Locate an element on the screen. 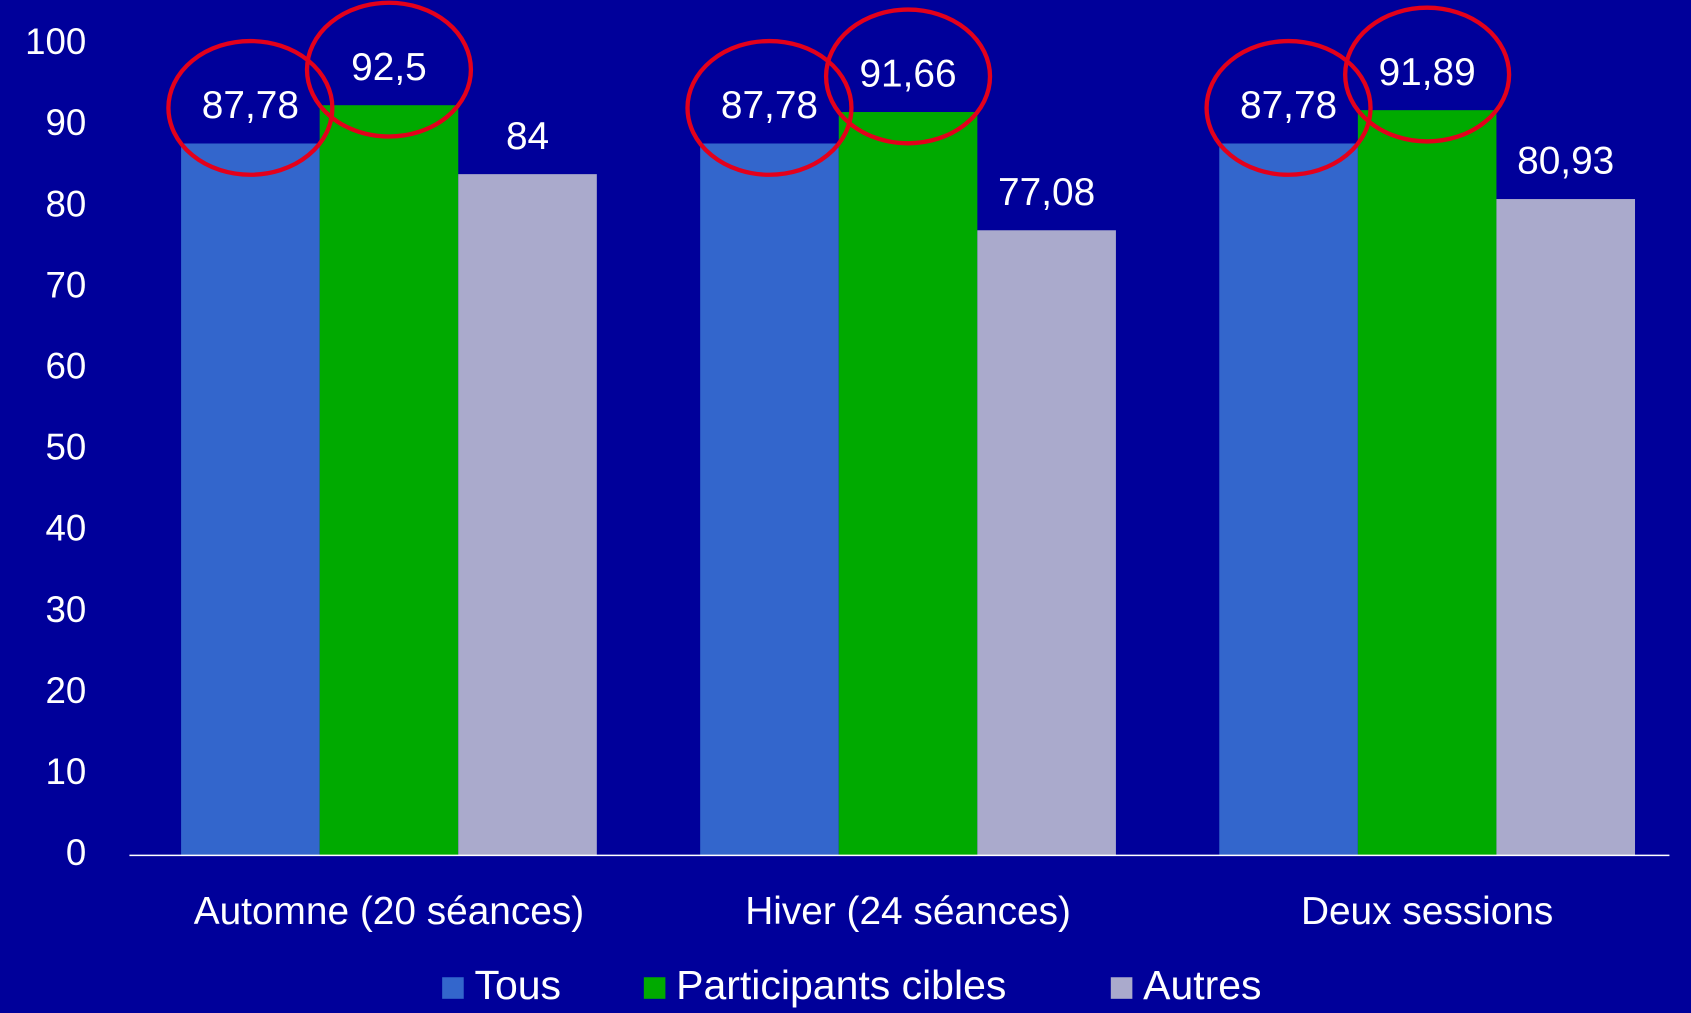  y-tick-label: 60 is located at coordinates (65, 365).